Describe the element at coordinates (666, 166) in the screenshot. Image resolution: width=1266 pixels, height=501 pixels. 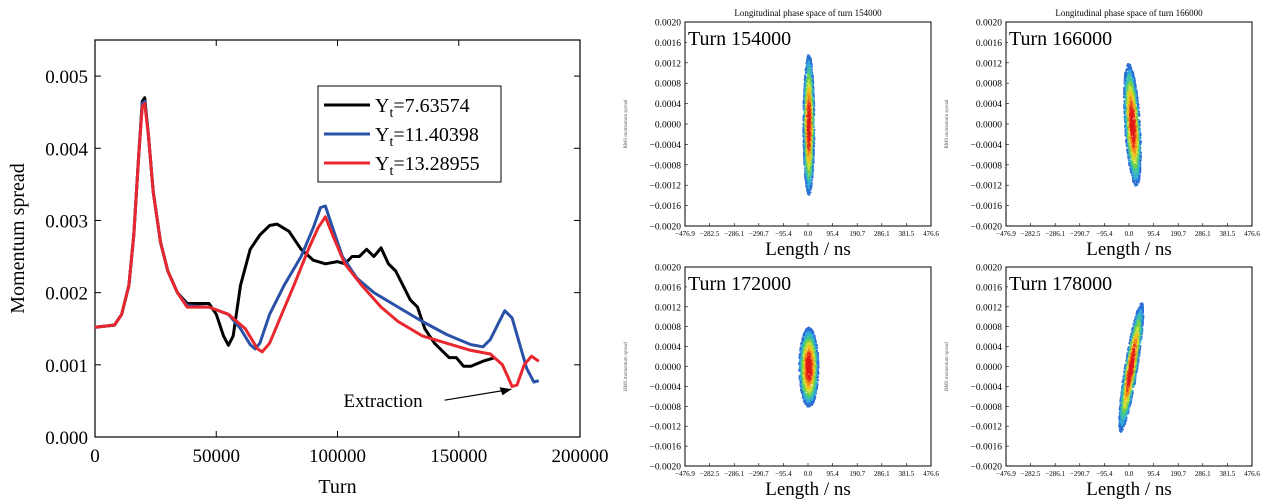
I see `panel-y-tick-label: −0.0008` at that location.